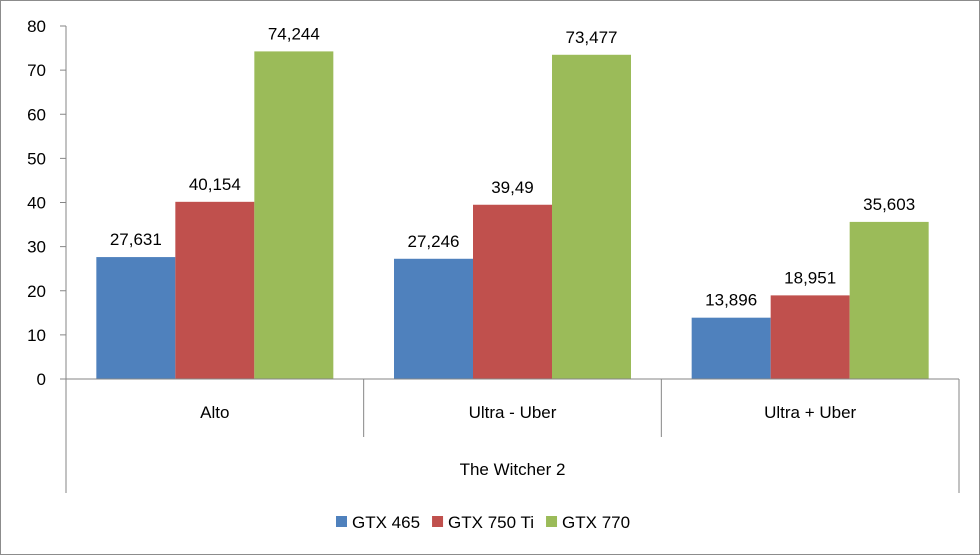  I want to click on y-tick-label: 80, so click(36, 26).